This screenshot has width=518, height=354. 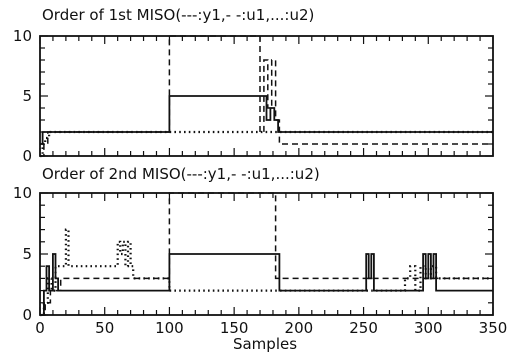 I want to click on x-tick-label: 200, so click(x=299, y=328).